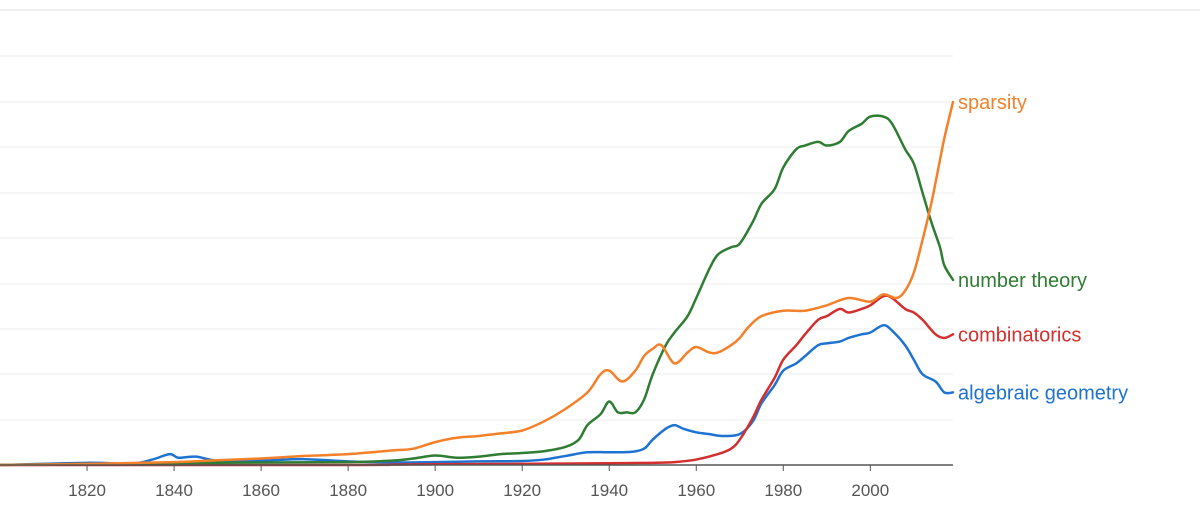  What do you see at coordinates (435, 490) in the screenshot?
I see `x-tick-label: 1900` at bounding box center [435, 490].